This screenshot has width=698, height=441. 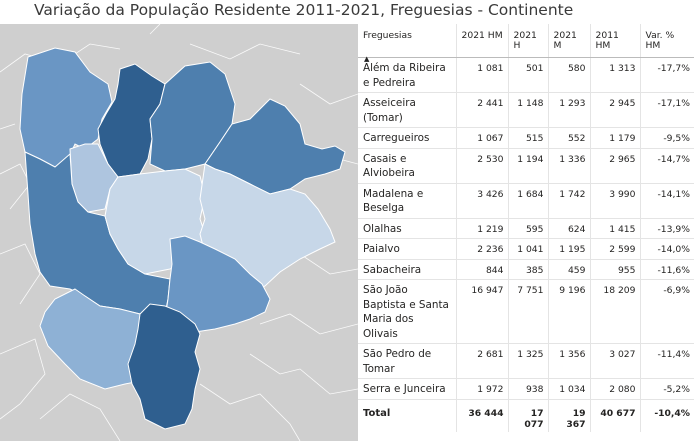 What do you see at coordinates (526, 389) in the screenshot?
I see `table-row: Serra e Junceira 1 972 938 1 034 2 080 -5,2%` at bounding box center [526, 389].